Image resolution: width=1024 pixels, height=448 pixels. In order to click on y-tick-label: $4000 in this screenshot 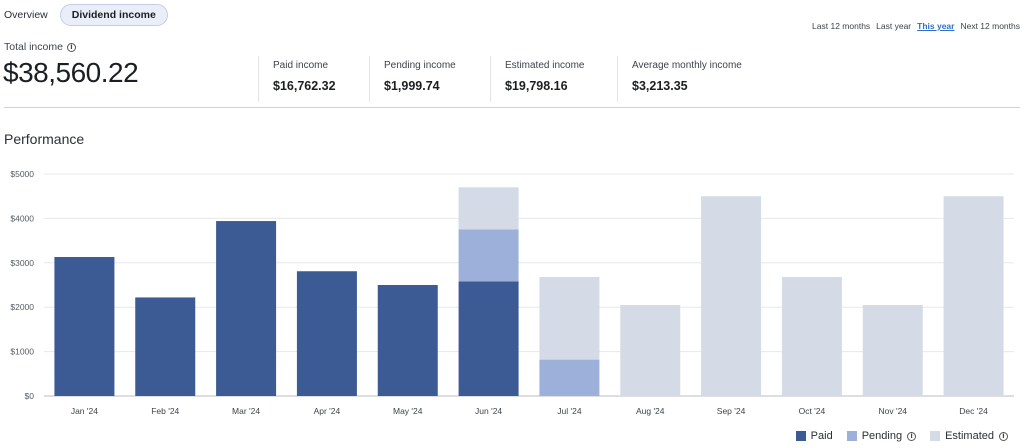, I will do `click(22, 218)`.